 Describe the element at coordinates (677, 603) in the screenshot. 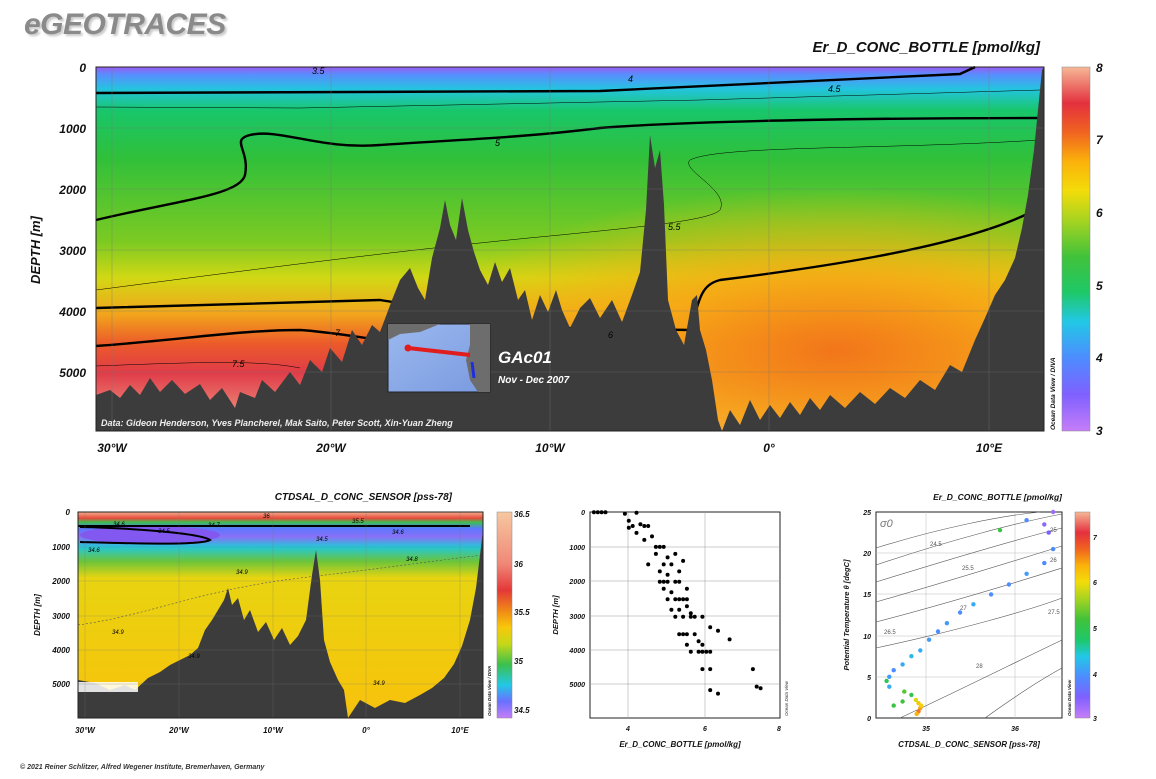

I see `profile-points` at that location.